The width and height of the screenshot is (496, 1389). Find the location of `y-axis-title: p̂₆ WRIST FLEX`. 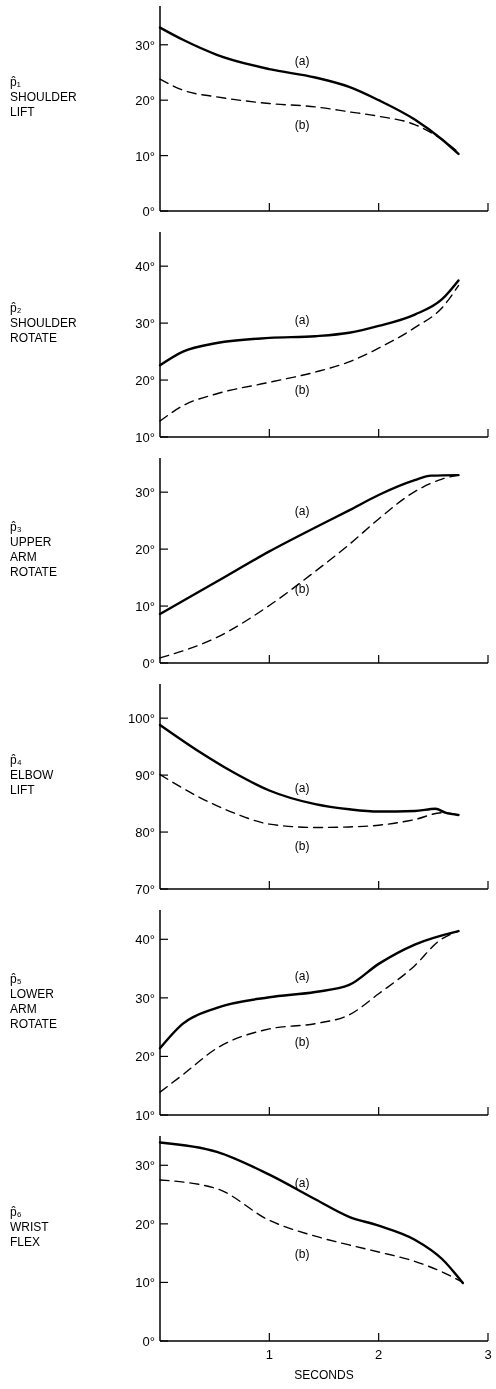

y-axis-title: p̂₆ WRIST FLEX is located at coordinates (30, 1227).